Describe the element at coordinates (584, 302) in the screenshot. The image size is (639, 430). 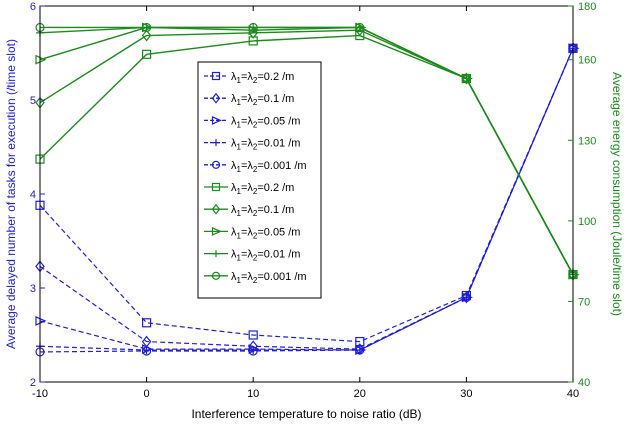
I see `right-y-tick-label: 70` at that location.